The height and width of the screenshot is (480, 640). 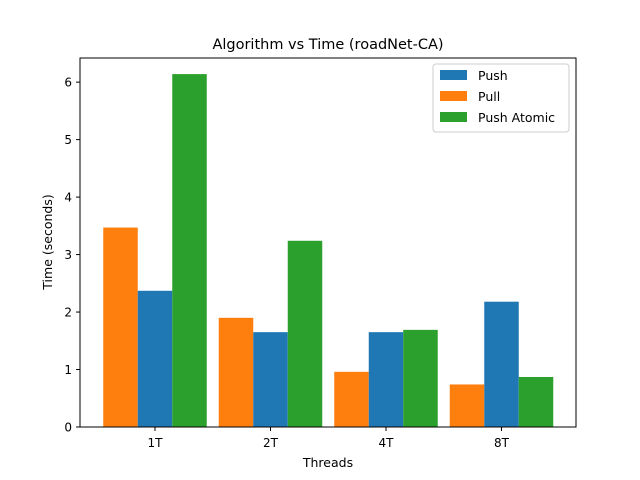 I want to click on y-tick-label: 4, so click(x=68, y=198).